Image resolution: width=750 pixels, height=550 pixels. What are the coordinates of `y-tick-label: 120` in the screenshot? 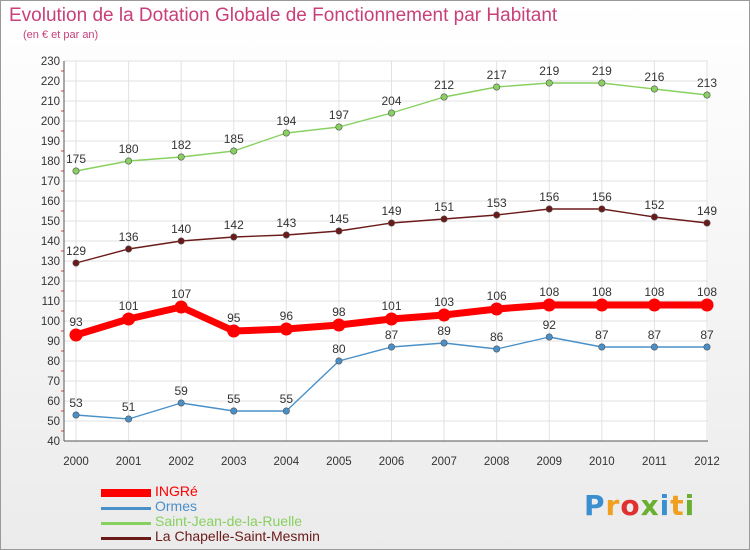 It's located at (50, 282).